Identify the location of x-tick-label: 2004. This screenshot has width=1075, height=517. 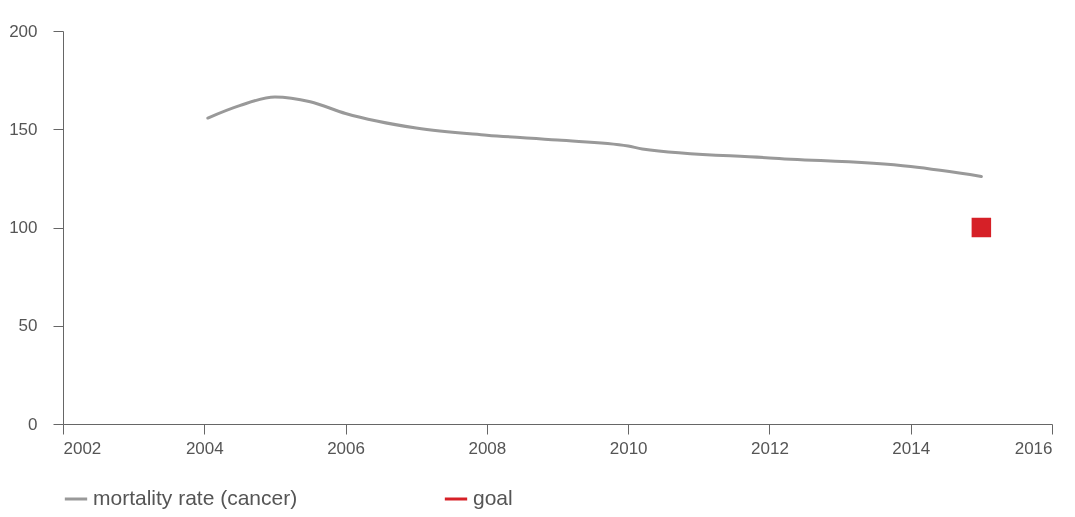
(204, 448).